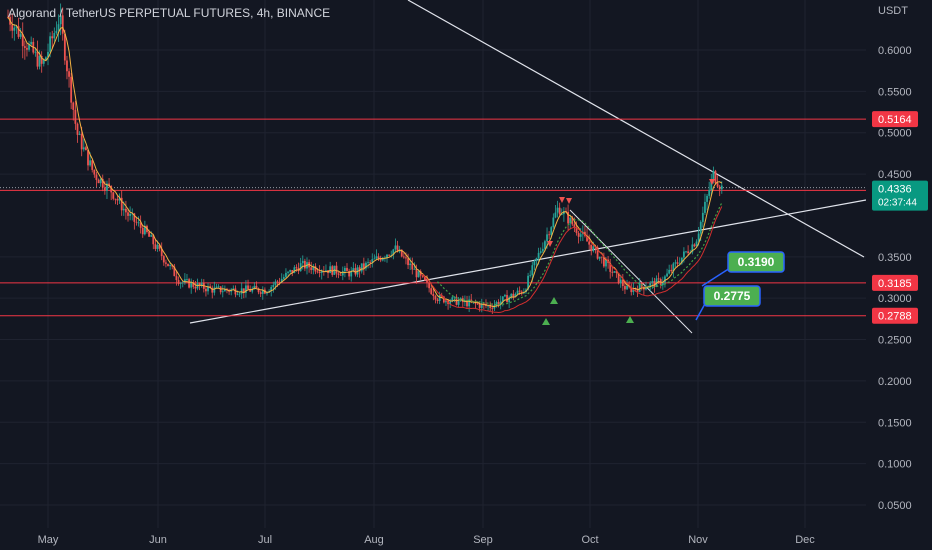 This screenshot has height=550, width=932. I want to click on y-tick-label: 0.1000, so click(895, 465).